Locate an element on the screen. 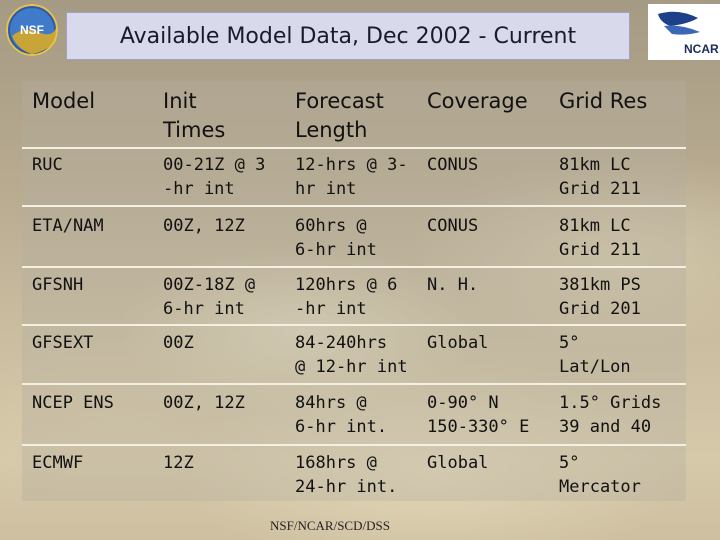  slide-title-text: Available Model Data, Dec 2002 - Current is located at coordinates (348, 36).